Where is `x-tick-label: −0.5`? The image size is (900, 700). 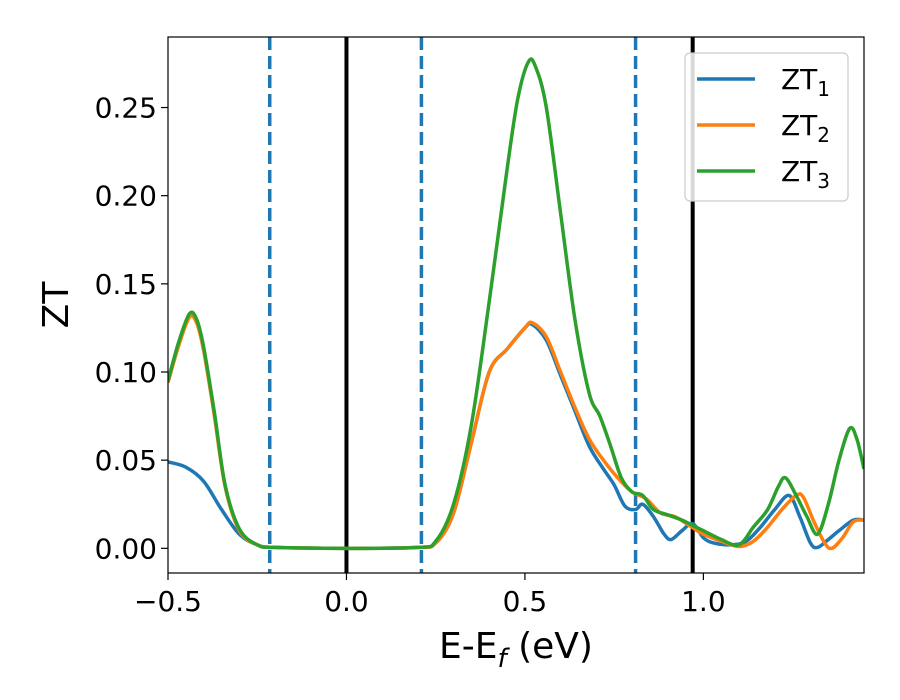 x-tick-label: −0.5 is located at coordinates (168, 601).